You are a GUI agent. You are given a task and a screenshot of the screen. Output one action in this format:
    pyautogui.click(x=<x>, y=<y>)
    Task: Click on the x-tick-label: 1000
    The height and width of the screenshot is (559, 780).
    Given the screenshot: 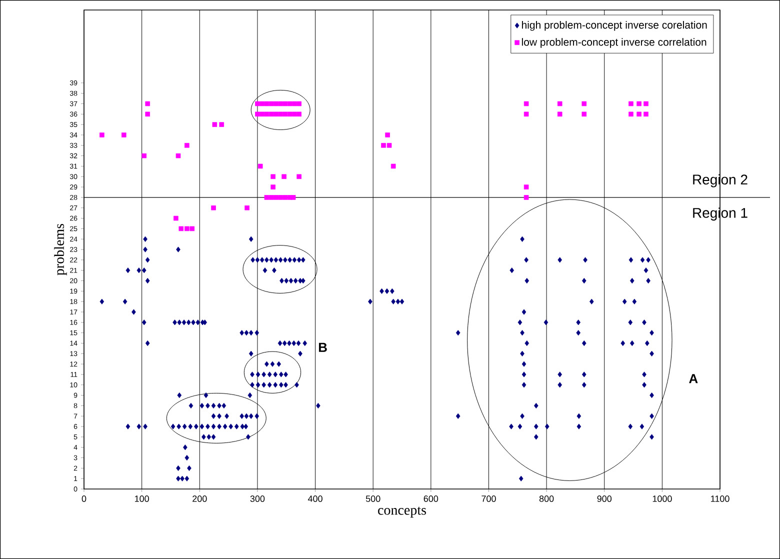 What is the action you would take?
    pyautogui.click(x=662, y=499)
    